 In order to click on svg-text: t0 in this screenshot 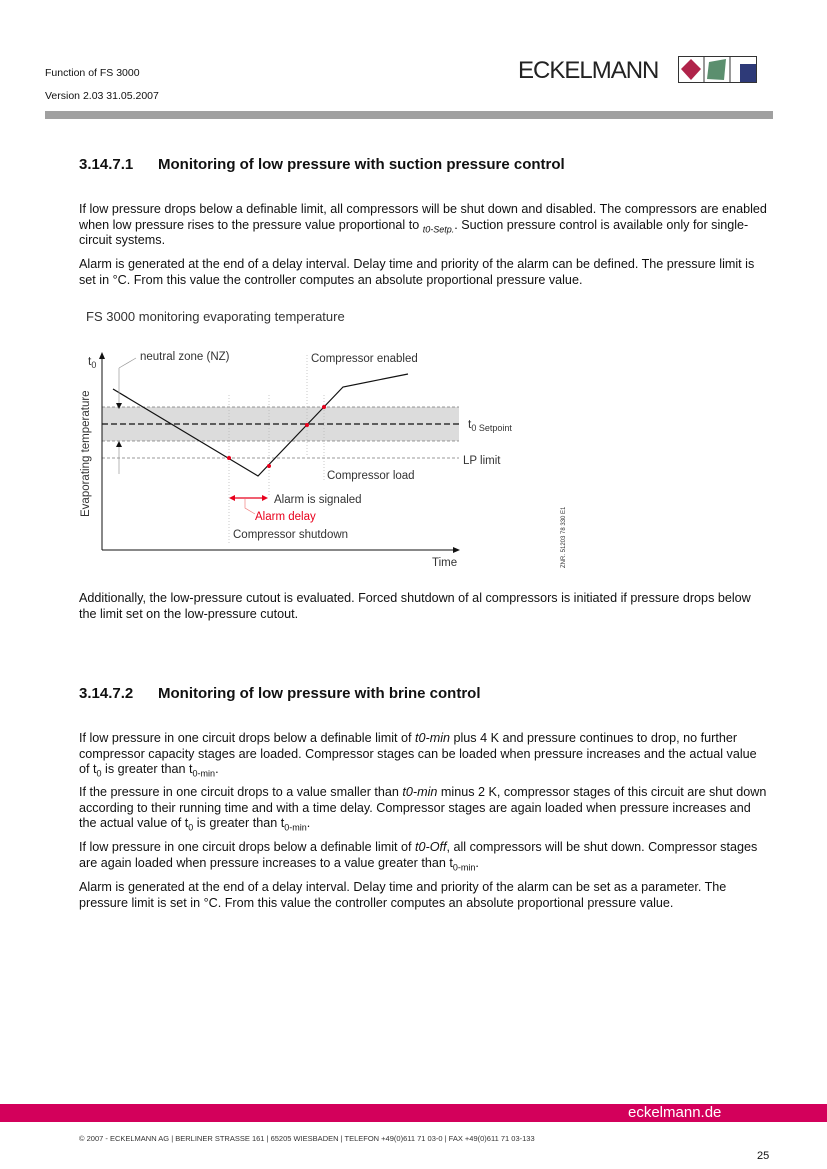, I will do `click(92, 362)`.